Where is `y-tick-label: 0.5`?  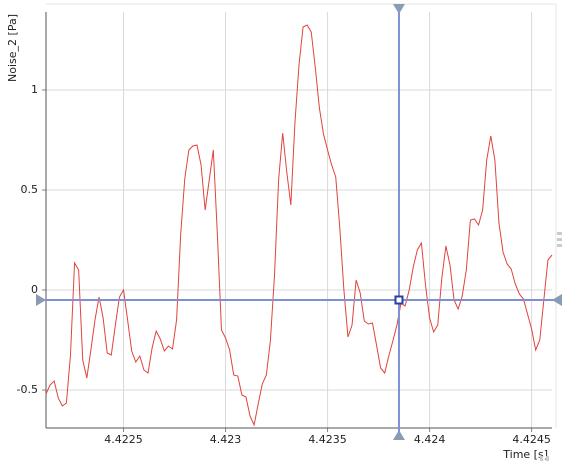 y-tick-label: 0.5 is located at coordinates (30, 189).